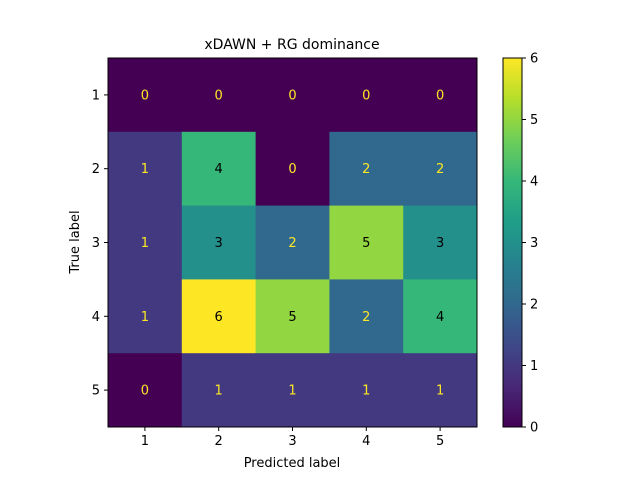 The image size is (640, 480). Describe the element at coordinates (292, 463) in the screenshot. I see `x-axis-label: Predicted label` at that location.